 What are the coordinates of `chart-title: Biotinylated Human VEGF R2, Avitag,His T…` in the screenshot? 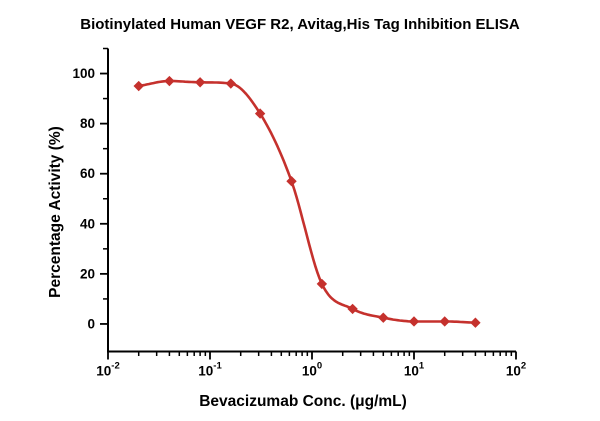 It's located at (300, 24).